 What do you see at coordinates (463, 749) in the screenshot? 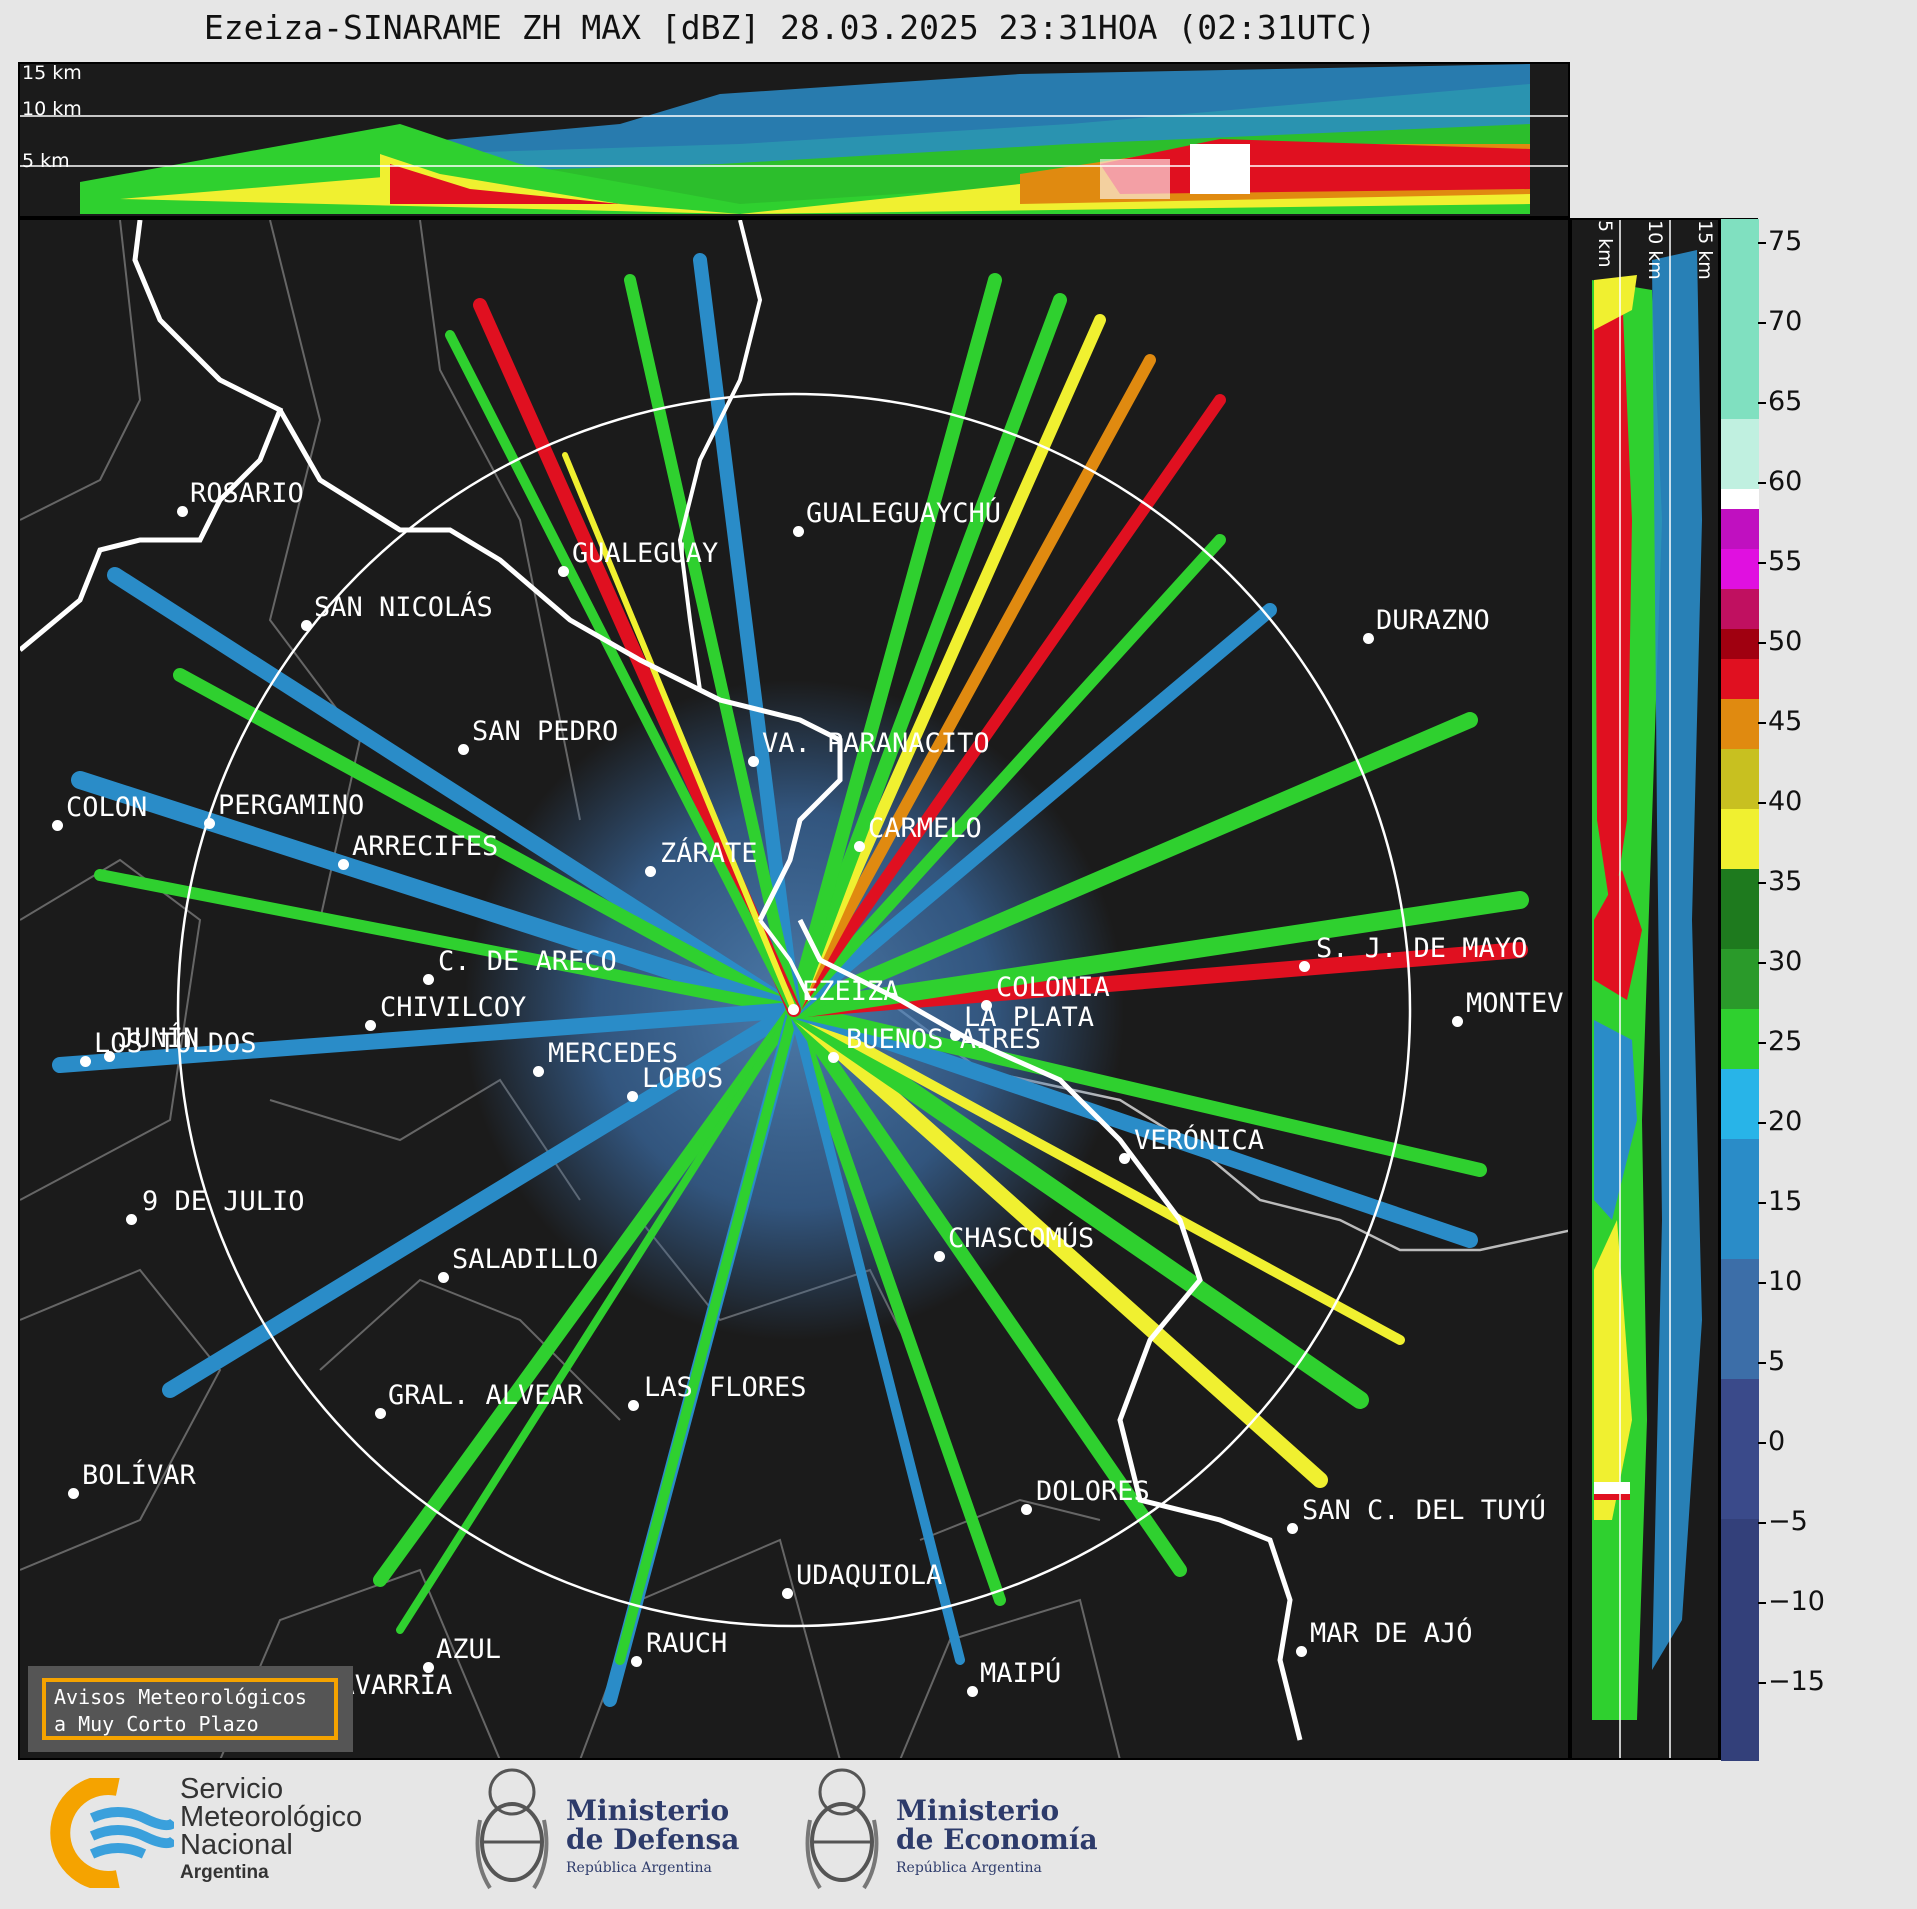
I see `city-dot-san-pedro` at bounding box center [463, 749].